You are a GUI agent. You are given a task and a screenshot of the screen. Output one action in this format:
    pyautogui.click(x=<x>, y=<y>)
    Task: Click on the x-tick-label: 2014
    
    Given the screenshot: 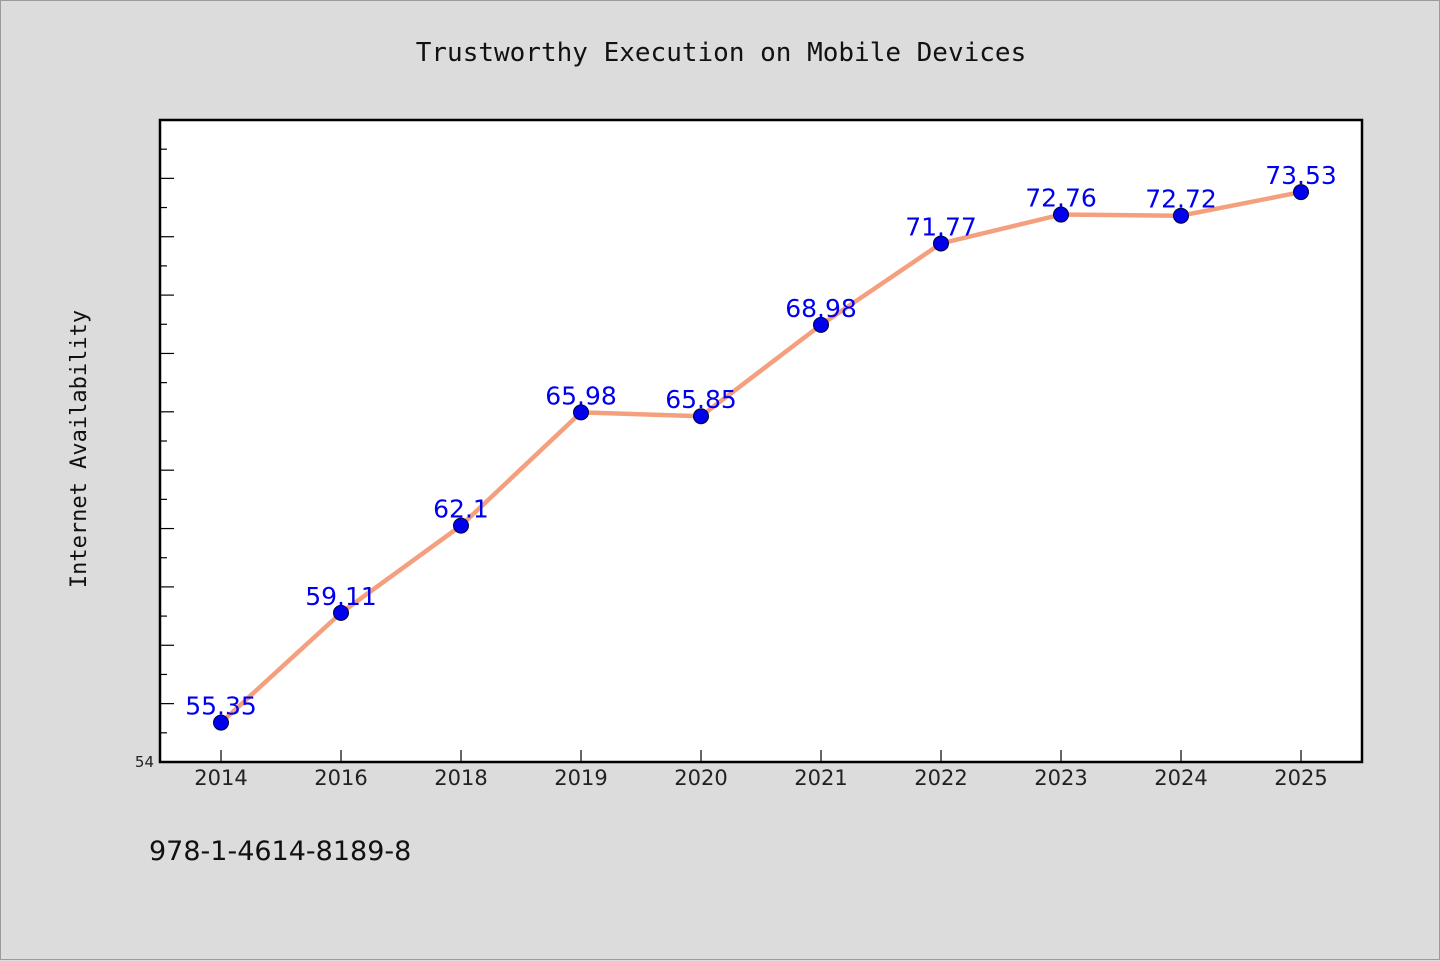 What is the action you would take?
    pyautogui.click(x=220, y=778)
    